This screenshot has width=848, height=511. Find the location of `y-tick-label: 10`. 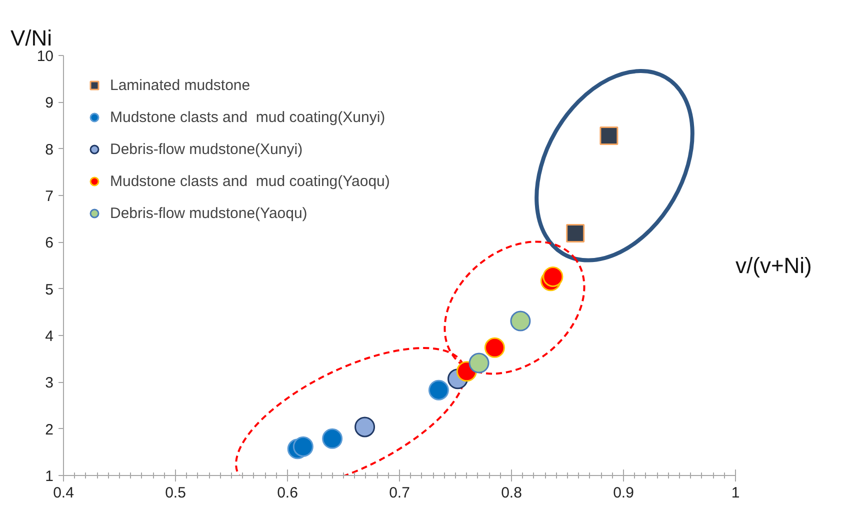

y-tick-label: 10 is located at coordinates (45, 56).